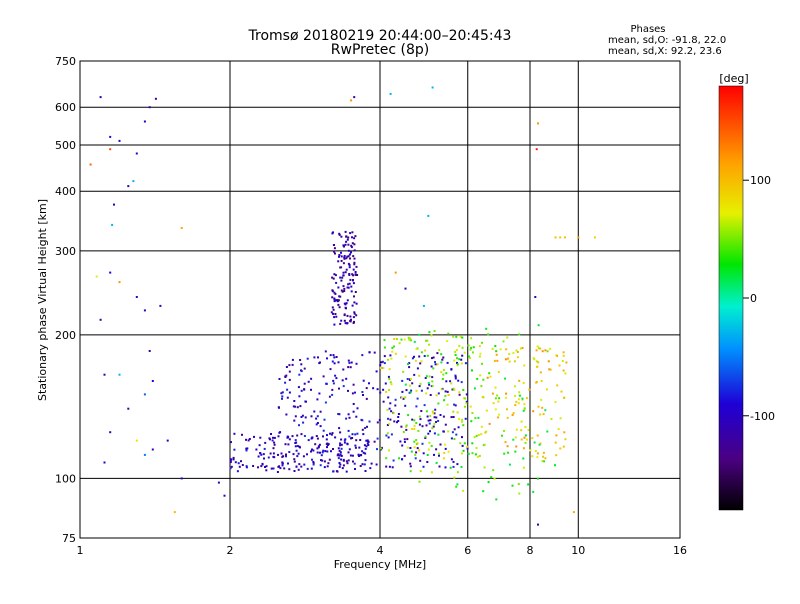 This screenshot has width=800, height=604. I want to click on x-tick-label: 16, so click(680, 550).